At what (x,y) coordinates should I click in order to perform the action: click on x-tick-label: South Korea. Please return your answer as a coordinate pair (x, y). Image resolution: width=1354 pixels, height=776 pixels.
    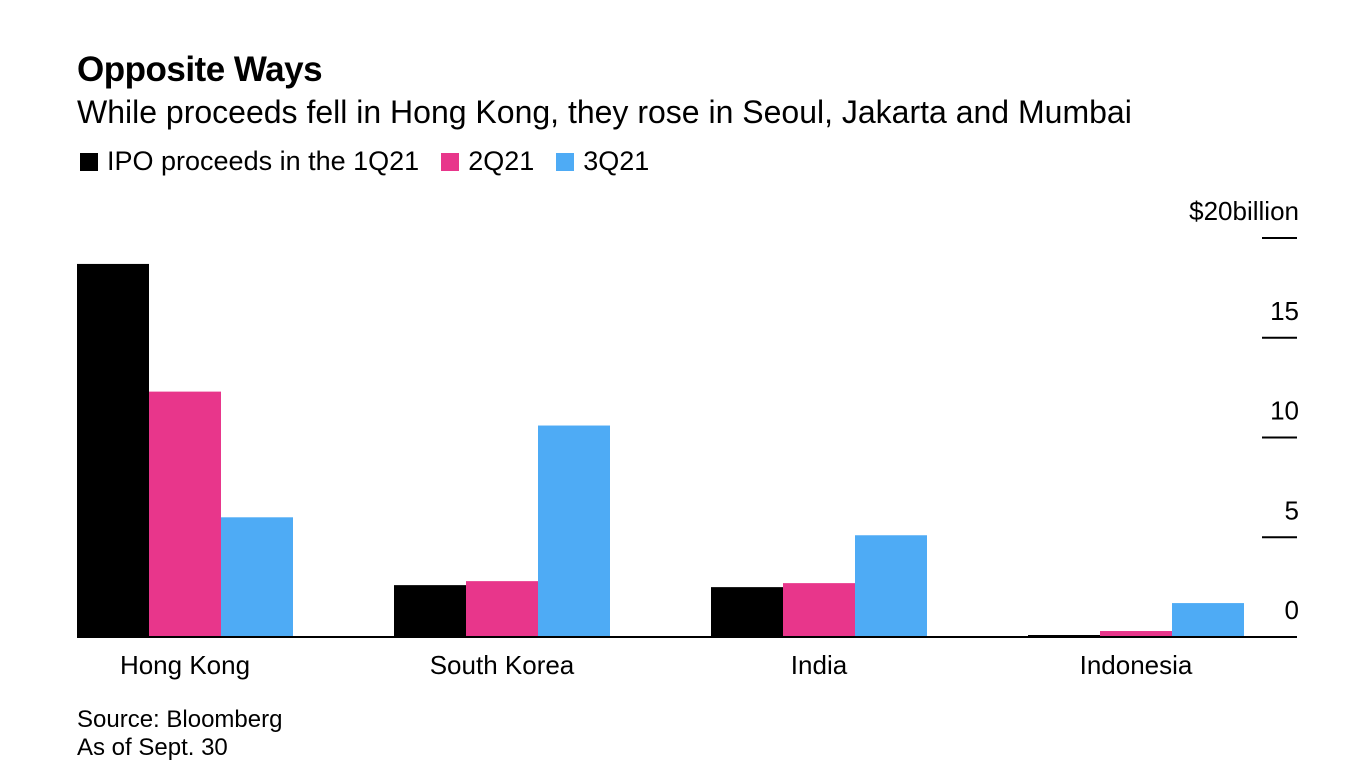
    Looking at the image, I should click on (502, 665).